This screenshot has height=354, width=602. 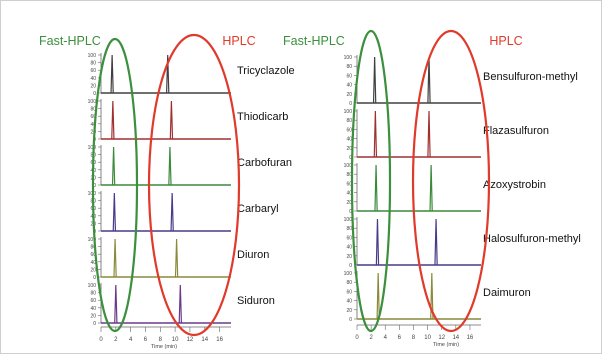 I want to click on compound-label: Thiodicarb, so click(x=262, y=117).